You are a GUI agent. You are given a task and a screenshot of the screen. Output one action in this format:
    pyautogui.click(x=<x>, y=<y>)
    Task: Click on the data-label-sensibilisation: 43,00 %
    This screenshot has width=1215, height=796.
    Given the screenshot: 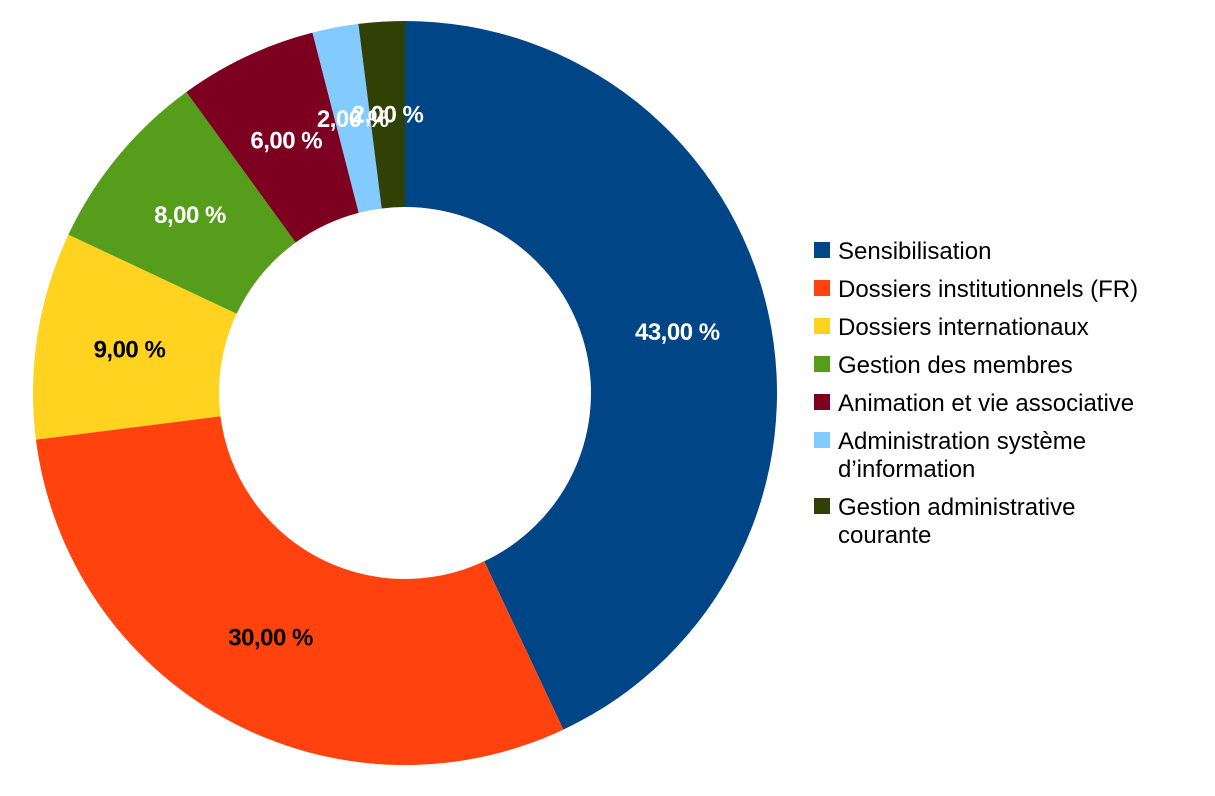 What is the action you would take?
    pyautogui.click(x=677, y=332)
    